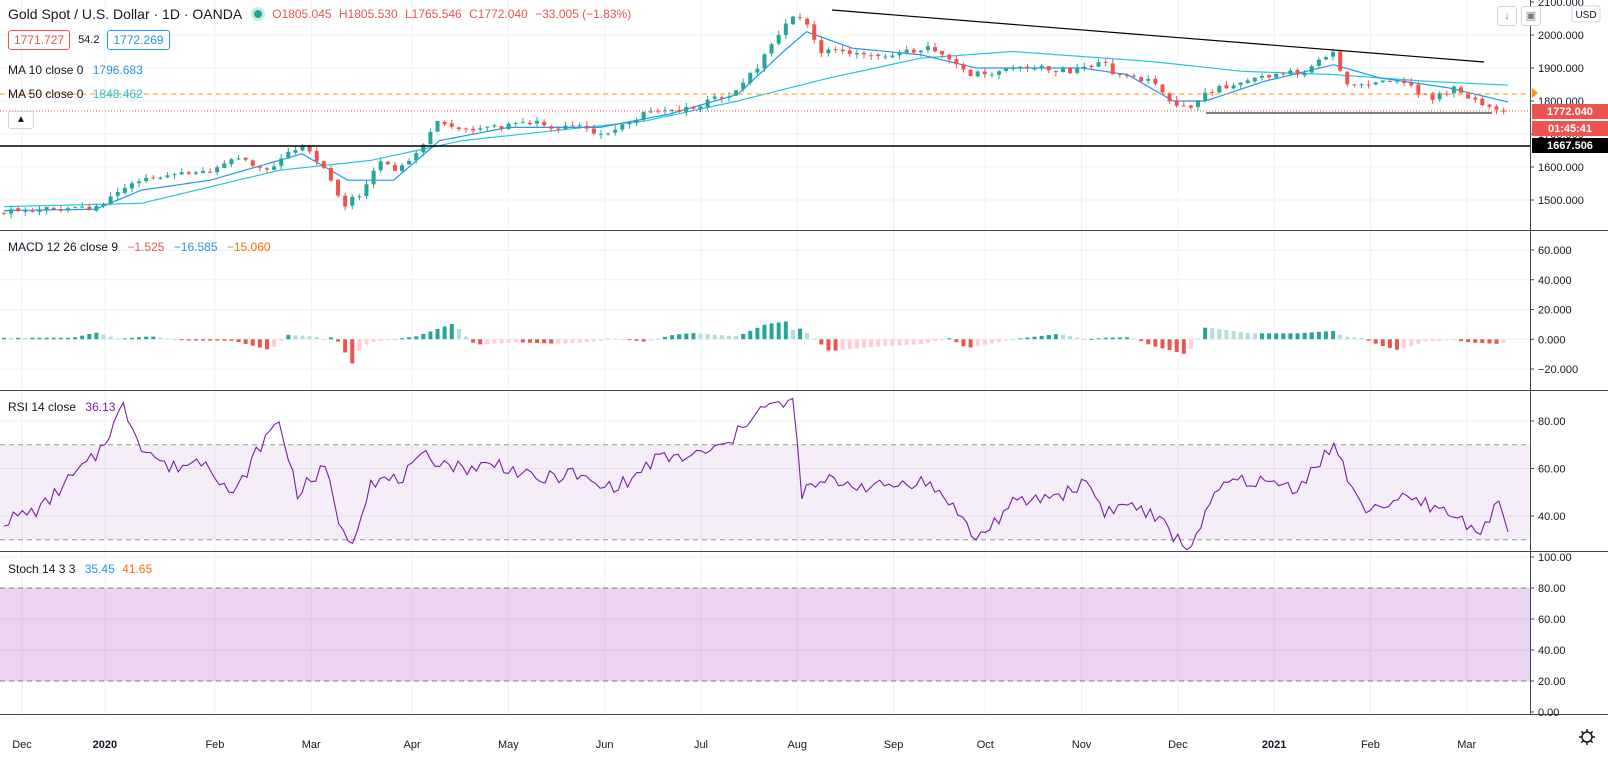 The image size is (1608, 757). I want to click on legend-stoch: Stoch 14 3 3 35.45 41.65, so click(80, 569).